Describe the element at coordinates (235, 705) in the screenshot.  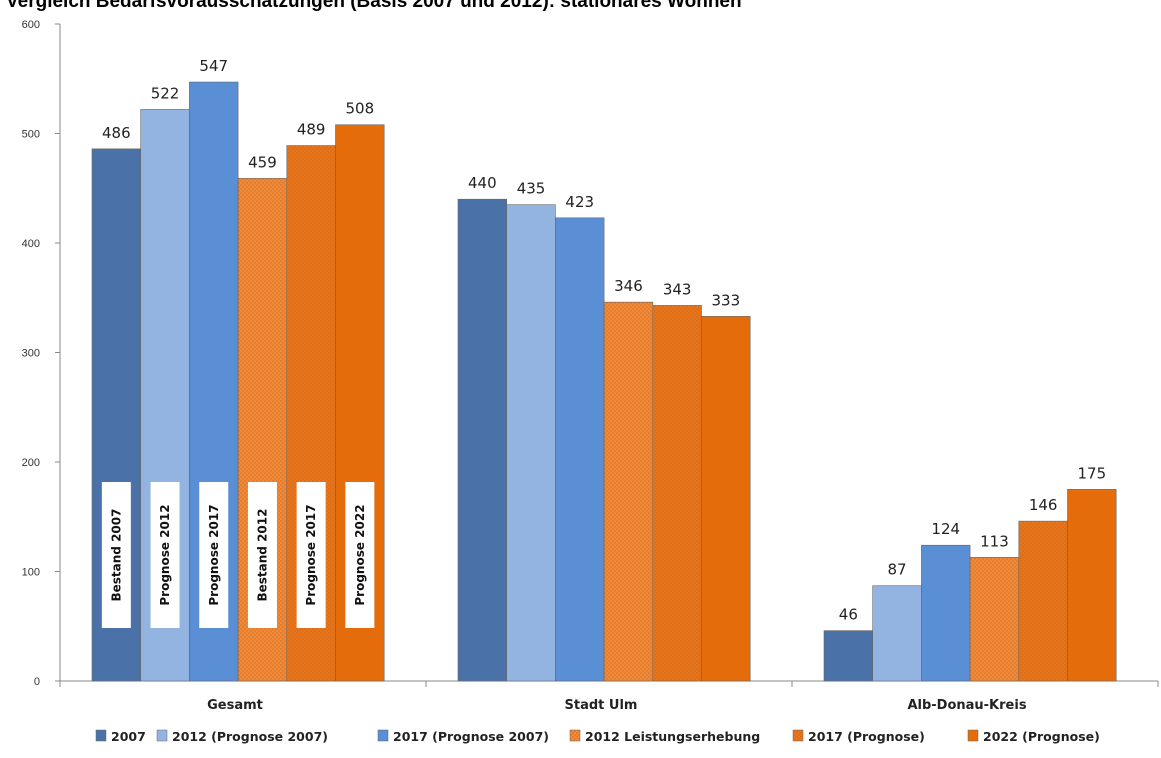
I see `category-label: Gesamt` at that location.